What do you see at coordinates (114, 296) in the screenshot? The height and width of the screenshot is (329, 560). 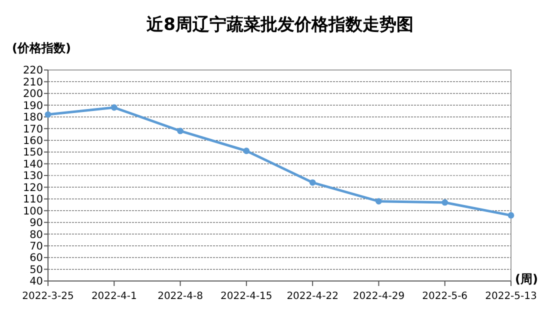 I see `x-tick-label: 2022-4-1` at bounding box center [114, 296].